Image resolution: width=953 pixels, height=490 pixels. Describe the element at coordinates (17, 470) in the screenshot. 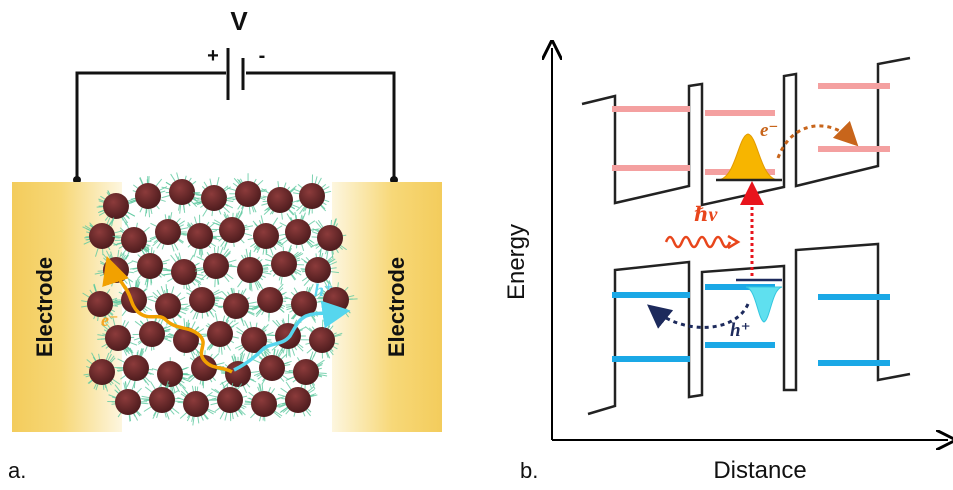

I see `panel-a-label: a.` at that location.